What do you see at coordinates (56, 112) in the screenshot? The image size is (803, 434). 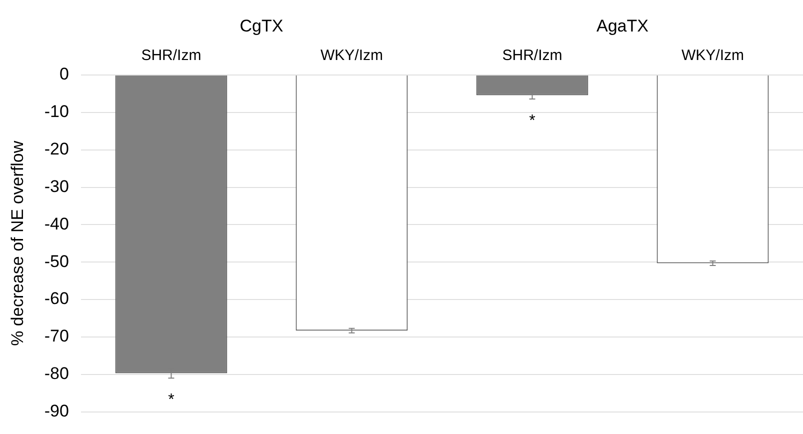 I see `y-tick-label: -10` at bounding box center [56, 112].